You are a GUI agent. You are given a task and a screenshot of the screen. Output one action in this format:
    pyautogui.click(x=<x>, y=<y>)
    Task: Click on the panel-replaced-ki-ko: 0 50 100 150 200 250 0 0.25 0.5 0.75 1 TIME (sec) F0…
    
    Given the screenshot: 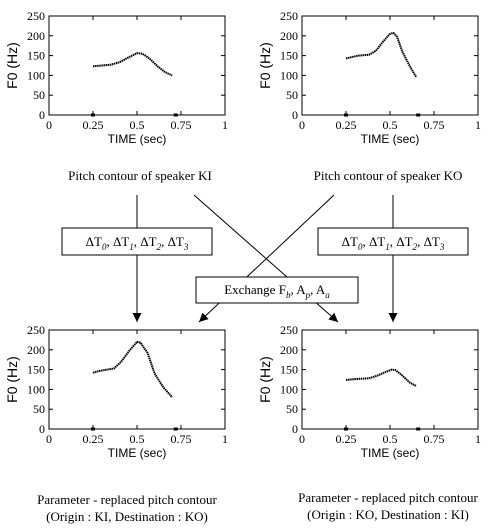 What is the action you would take?
    pyautogui.click(x=116, y=391)
    